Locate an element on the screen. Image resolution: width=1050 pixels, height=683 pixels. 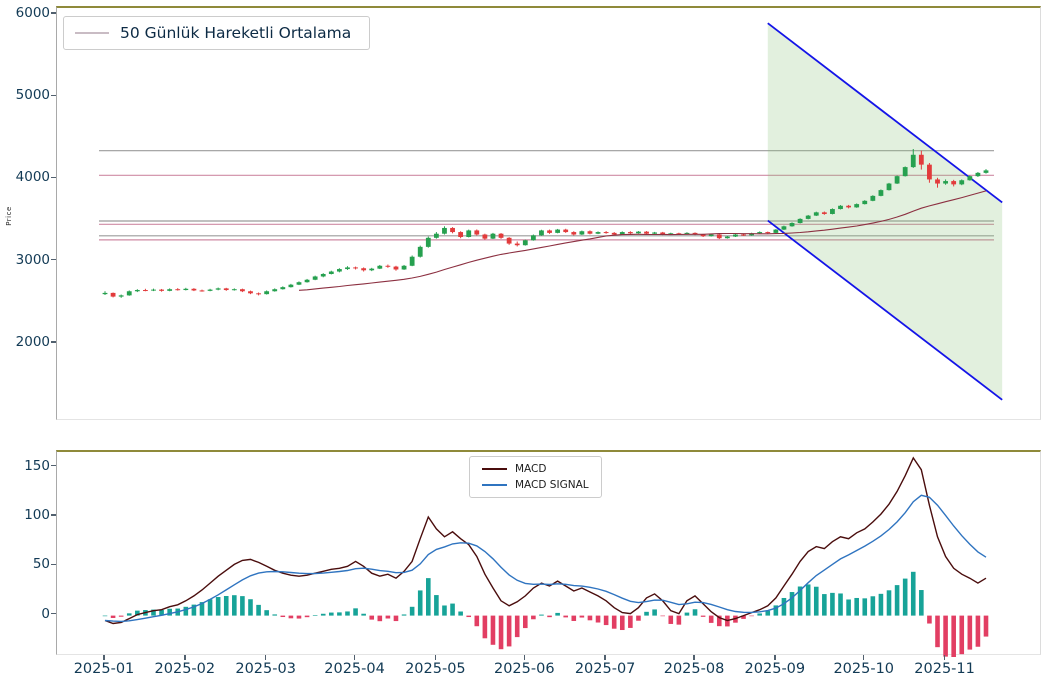
macd-legend: MACD MACD SIGNAL is located at coordinates (535, 477).